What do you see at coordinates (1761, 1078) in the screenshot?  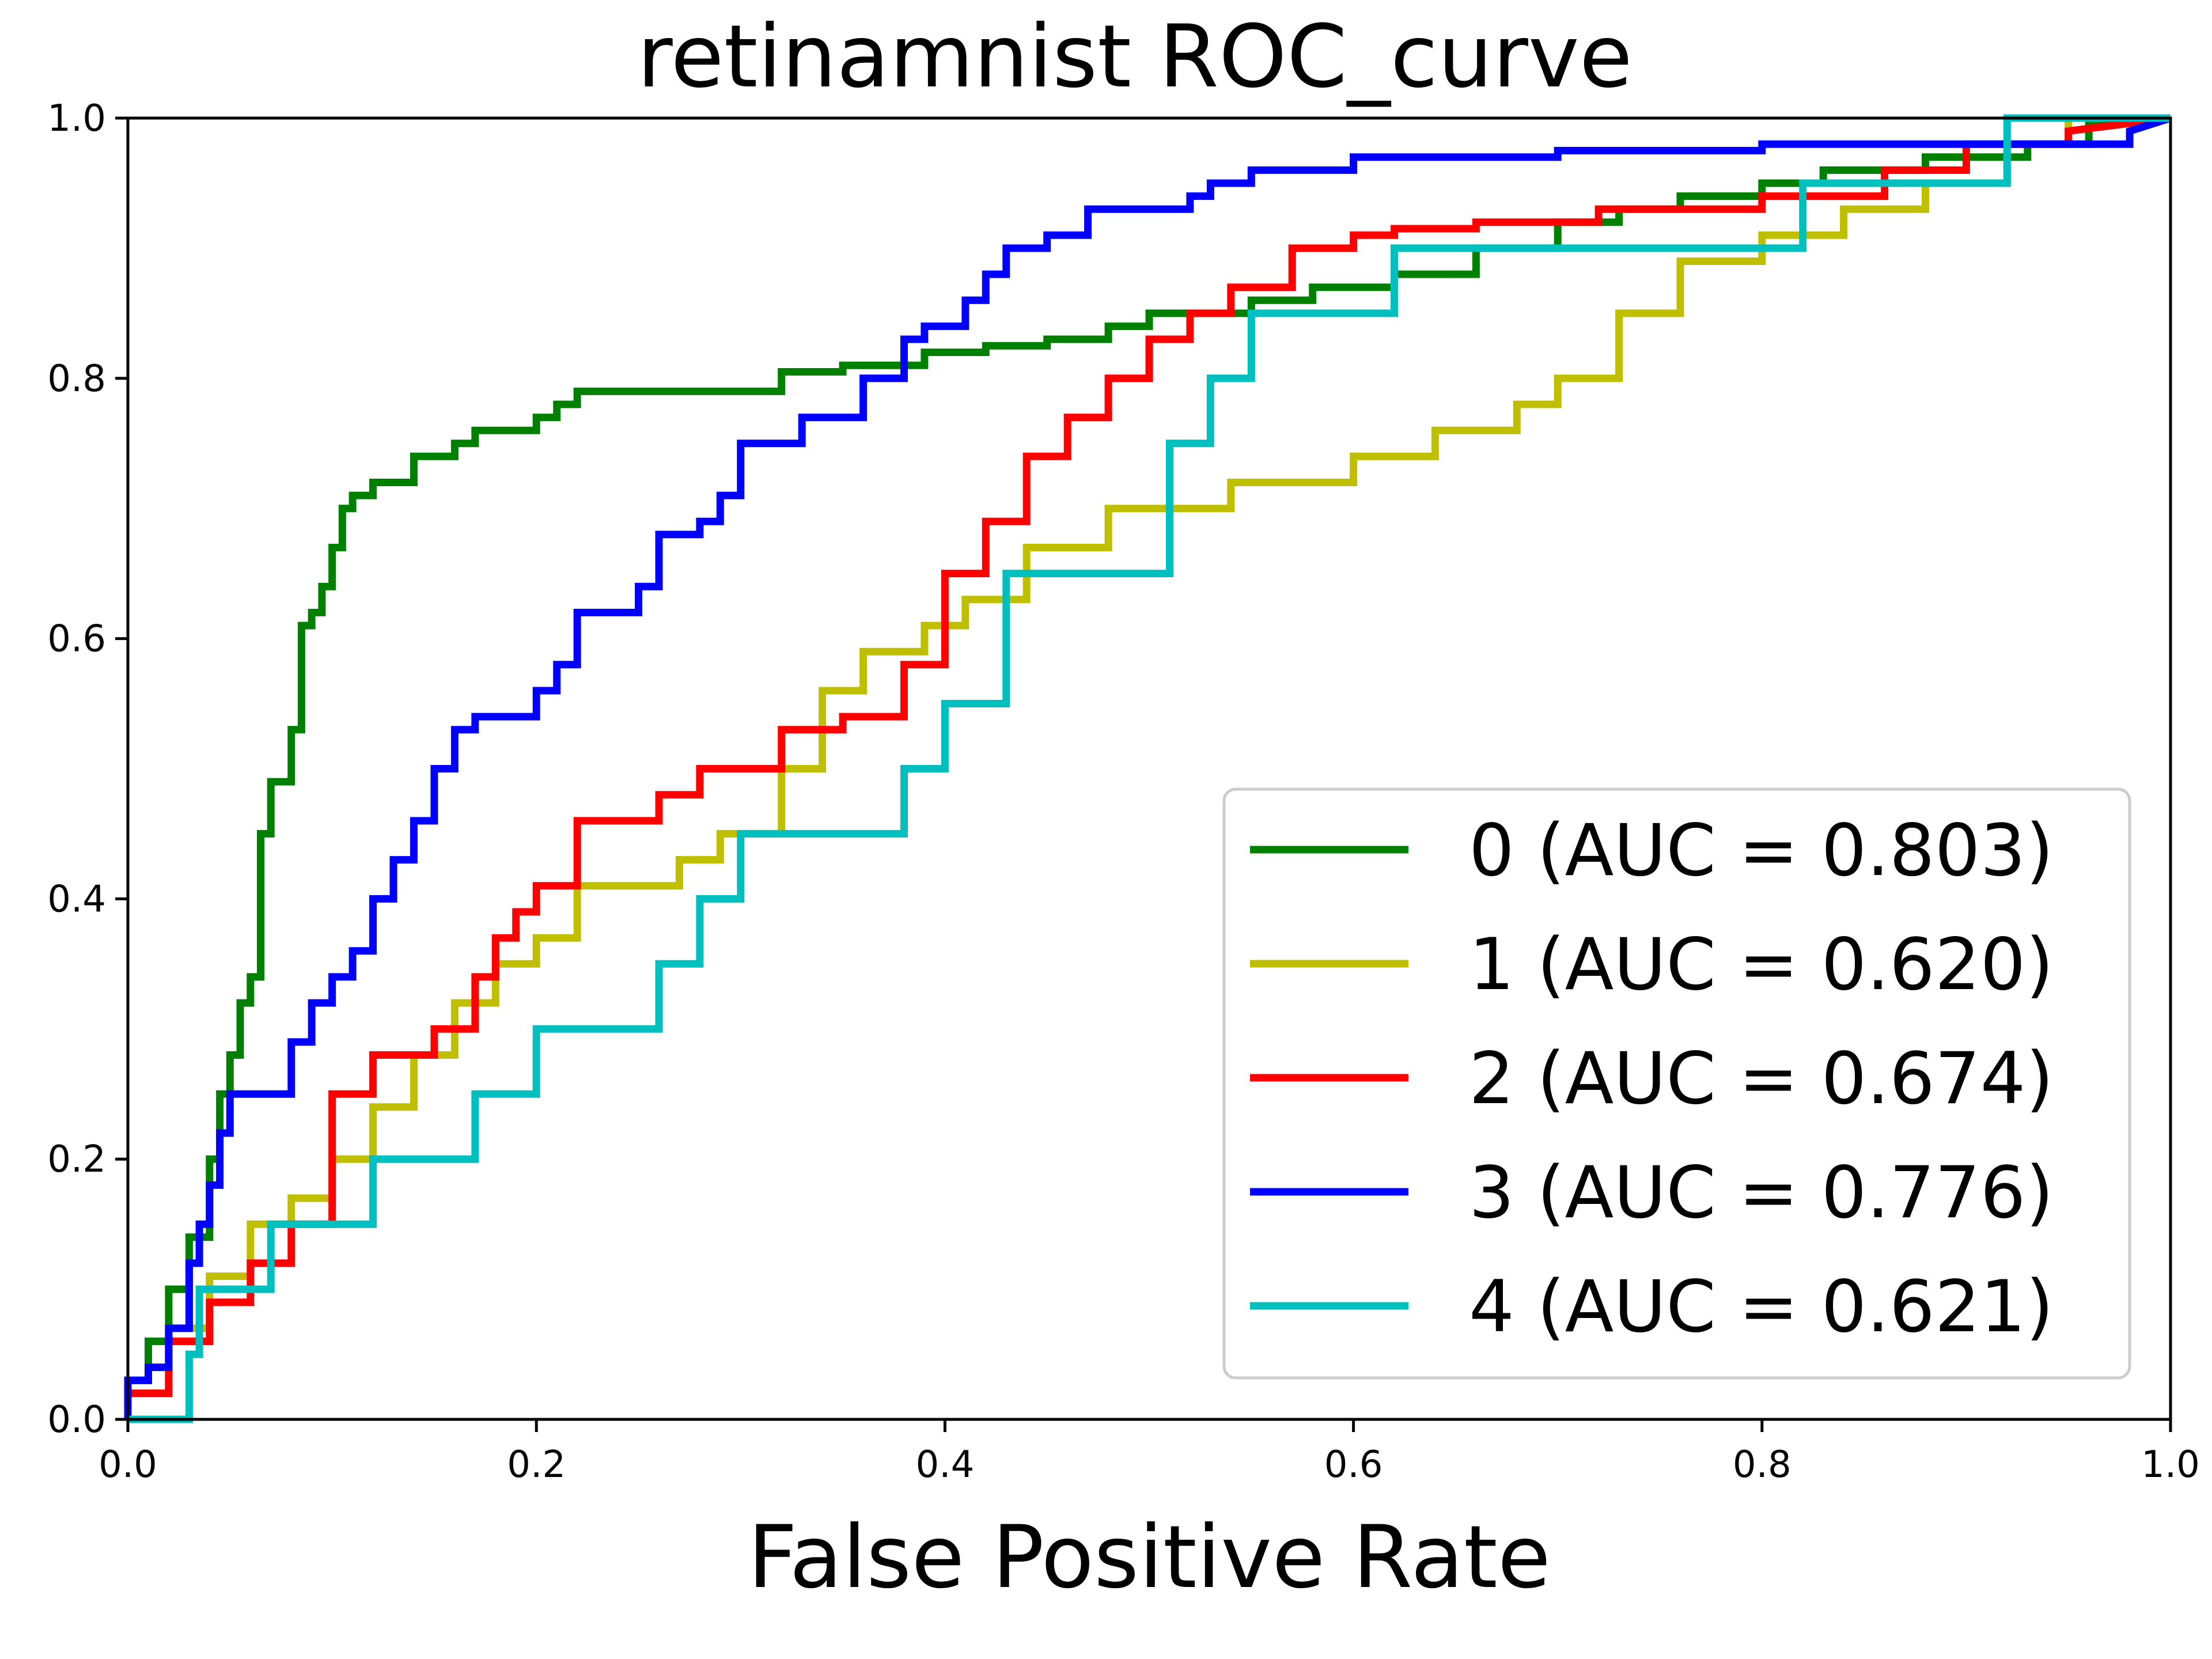 I see `legend-label-2: 2 (AUC = 0.674)` at bounding box center [1761, 1078].